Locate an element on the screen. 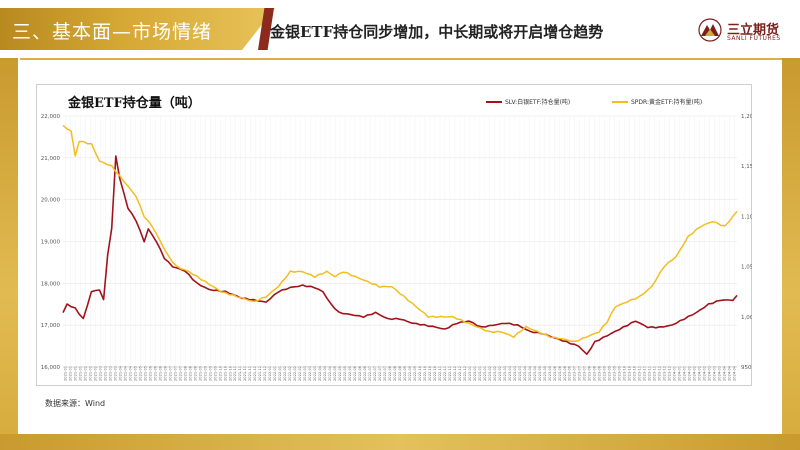  legend-swatch-spdr is located at coordinates (620, 101).